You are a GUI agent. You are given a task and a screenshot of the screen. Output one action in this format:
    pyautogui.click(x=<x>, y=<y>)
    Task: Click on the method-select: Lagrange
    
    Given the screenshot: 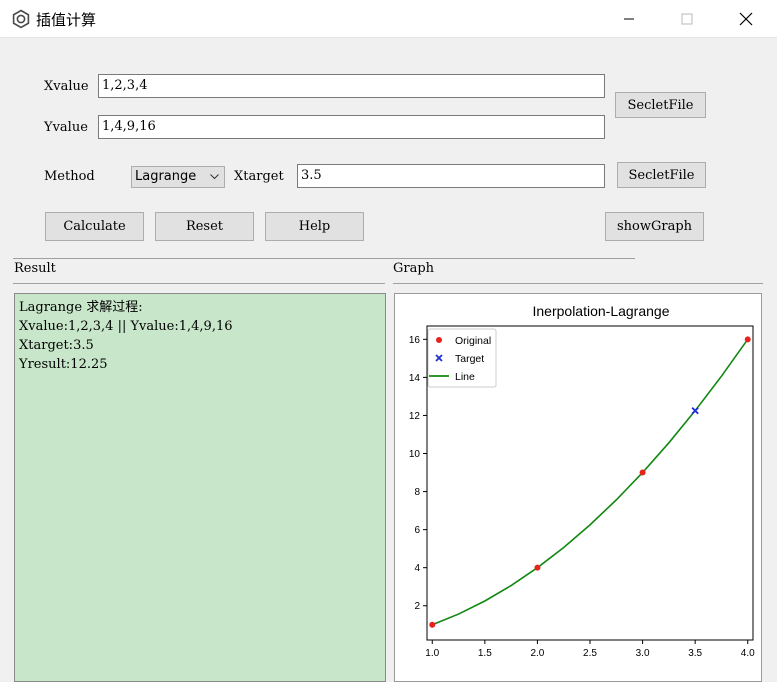 What is the action you would take?
    pyautogui.click(x=178, y=177)
    